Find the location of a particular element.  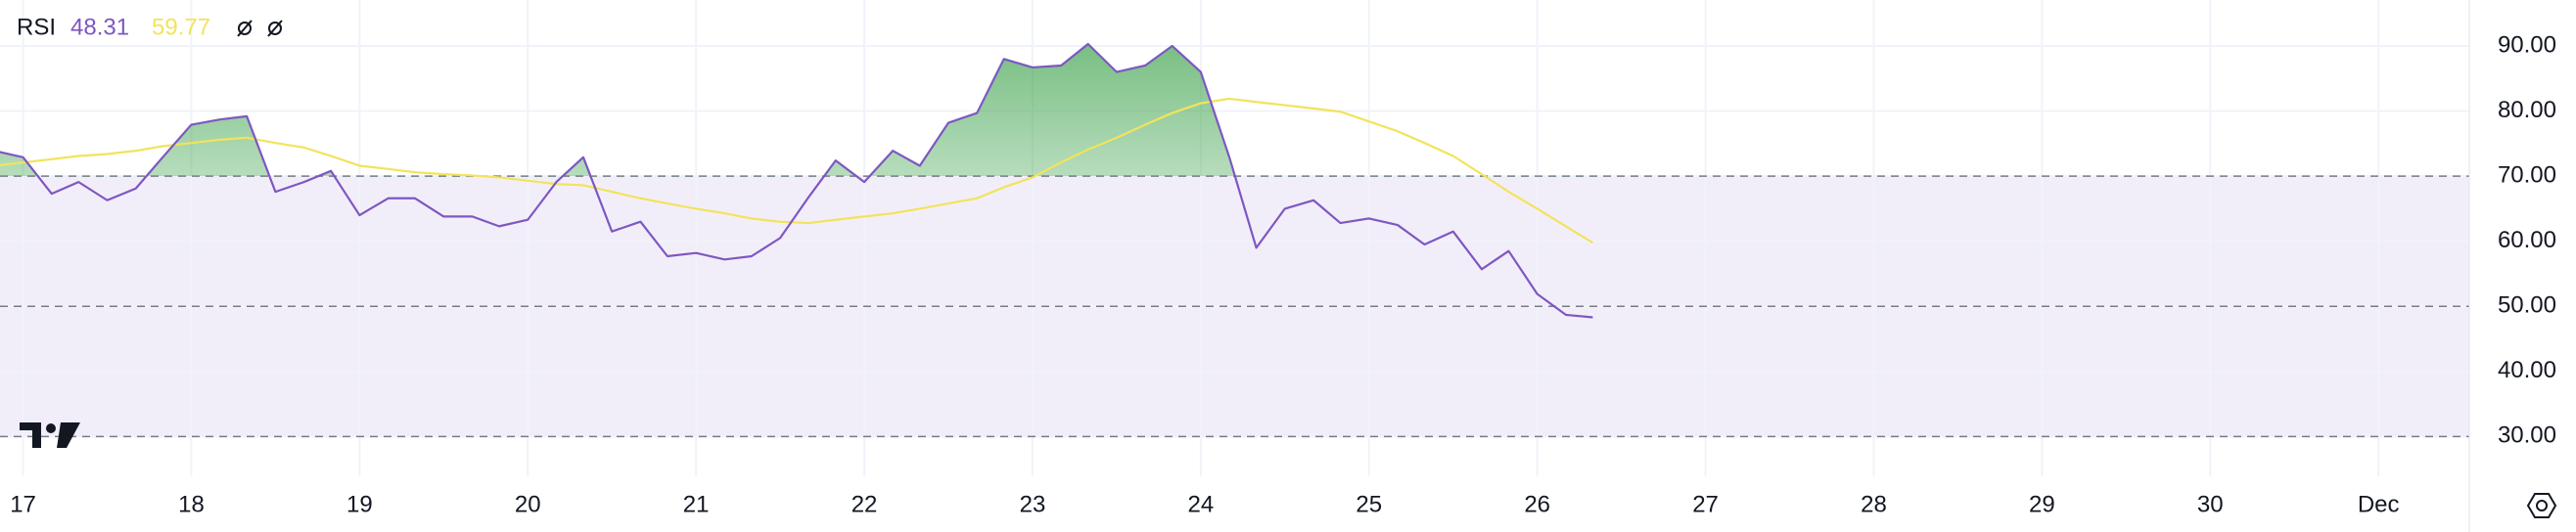

x-tick-label: 17 is located at coordinates (23, 504).